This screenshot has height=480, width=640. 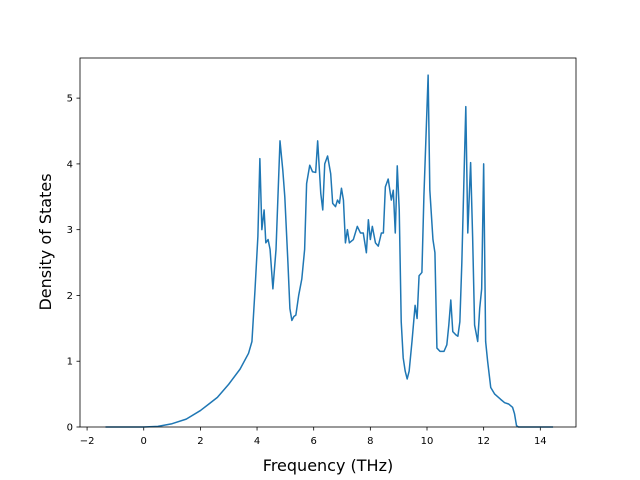 I want to click on x-tick-label: 4, so click(x=257, y=441).